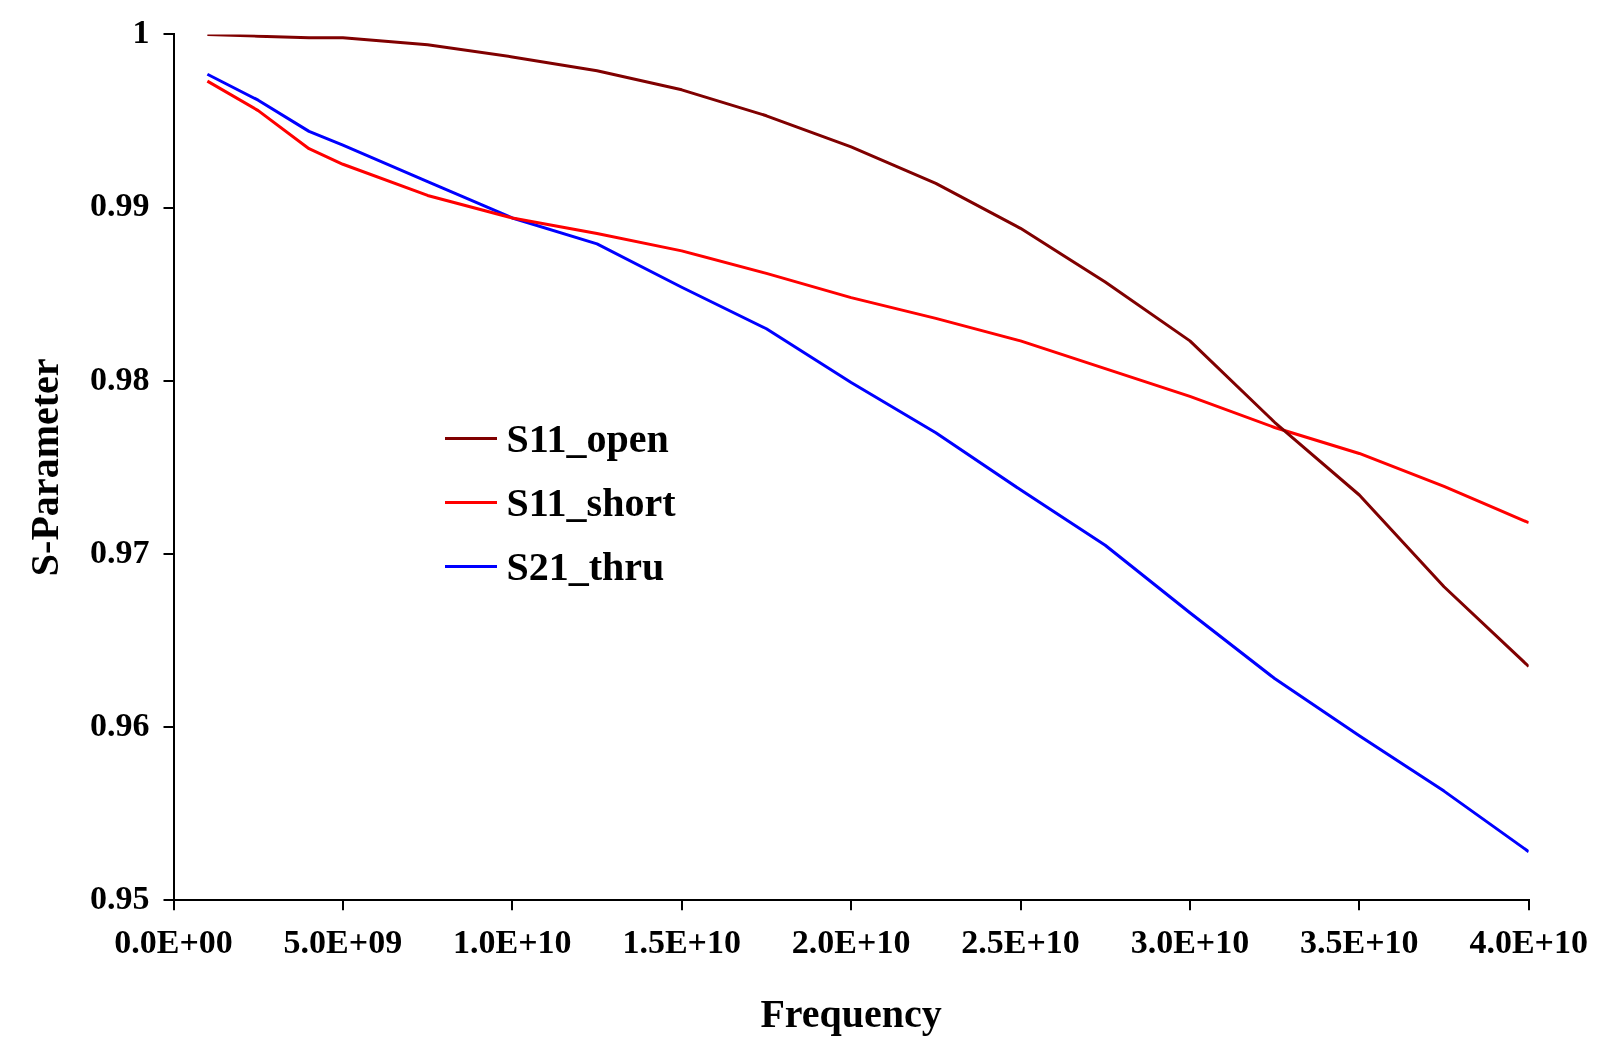  Describe the element at coordinates (851, 942) in the screenshot. I see `x-tick-label: 2.0E+10` at that location.